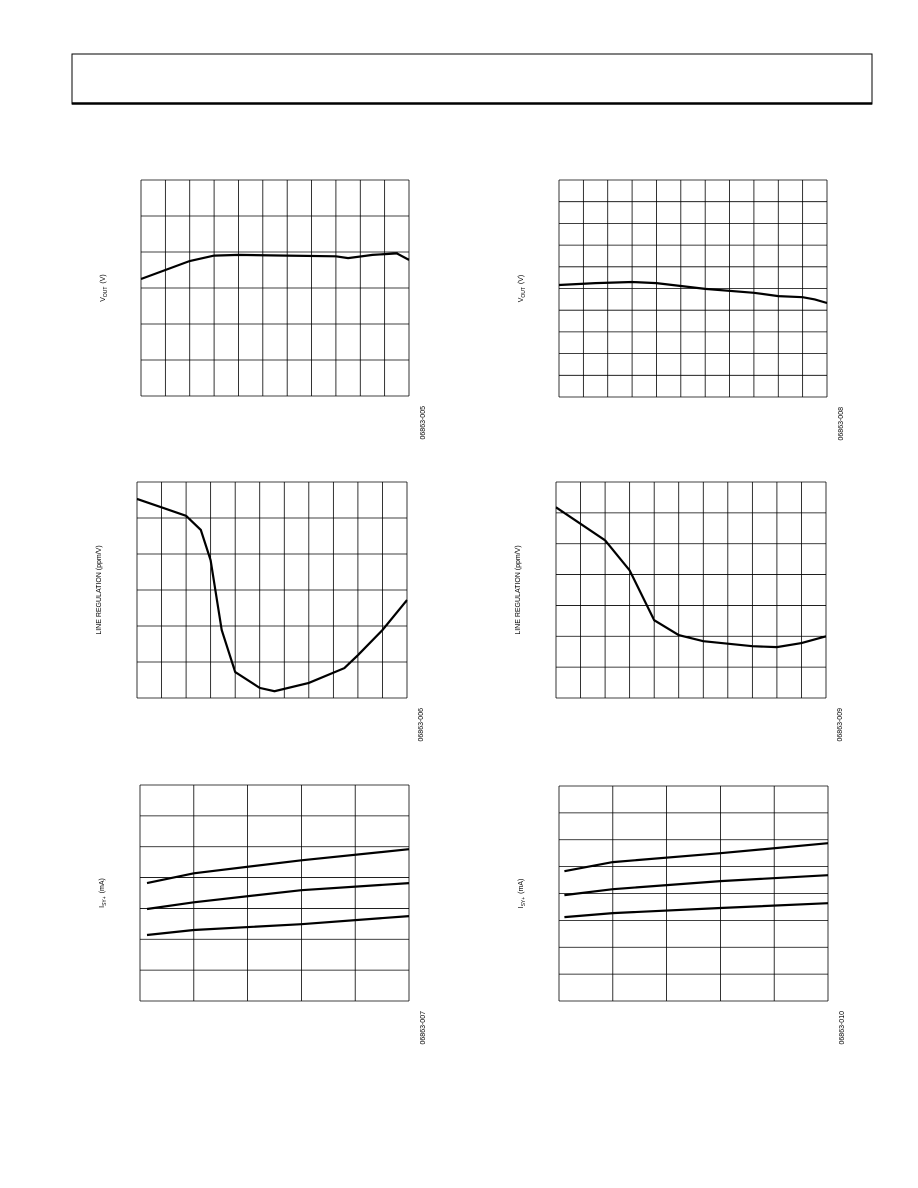 Image resolution: width=918 pixels, height=1188 pixels. Describe the element at coordinates (423, 423) in the screenshot. I see `figure-id: 06863-005` at that location.